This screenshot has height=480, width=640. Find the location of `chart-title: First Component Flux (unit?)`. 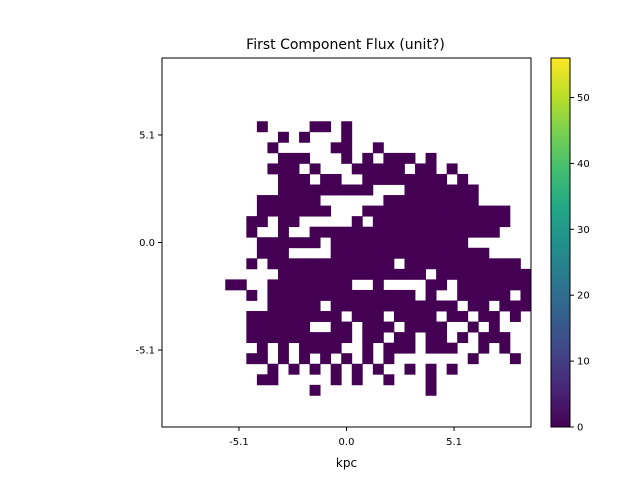

chart-title: First Component Flux (unit?) is located at coordinates (345, 45).